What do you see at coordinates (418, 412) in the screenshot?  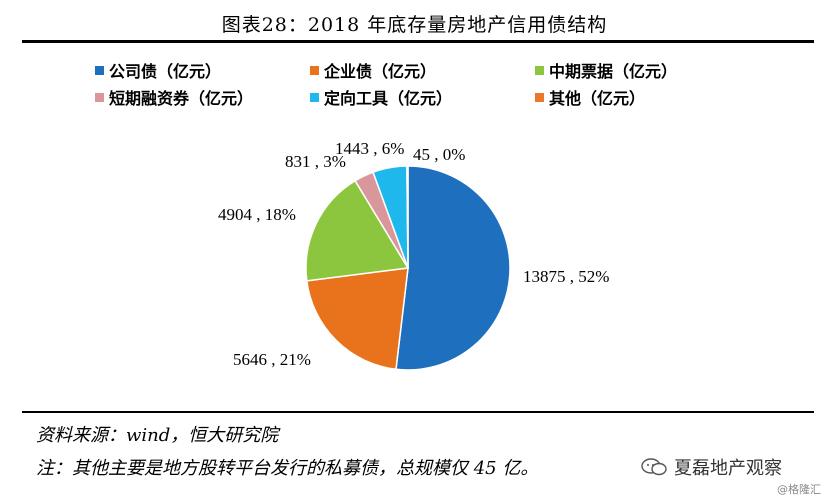 I see `bottom-divider` at bounding box center [418, 412].